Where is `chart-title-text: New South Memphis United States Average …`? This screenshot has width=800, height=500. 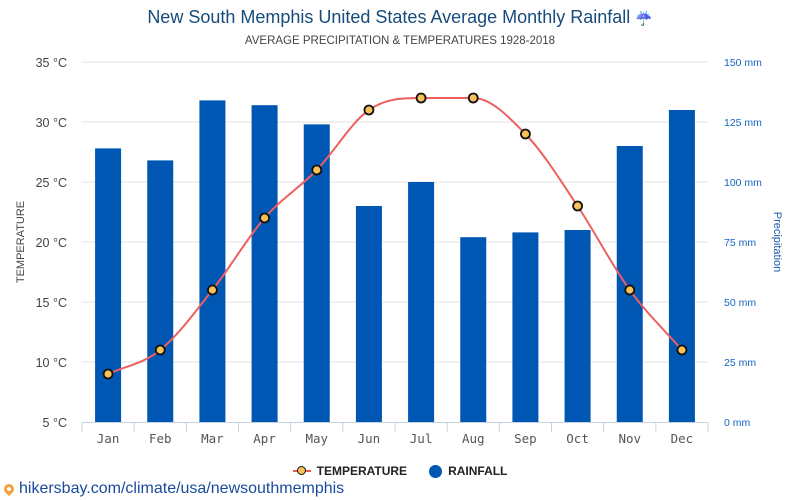
chart-title-text: New South Memphis United States Average … is located at coordinates (389, 17).